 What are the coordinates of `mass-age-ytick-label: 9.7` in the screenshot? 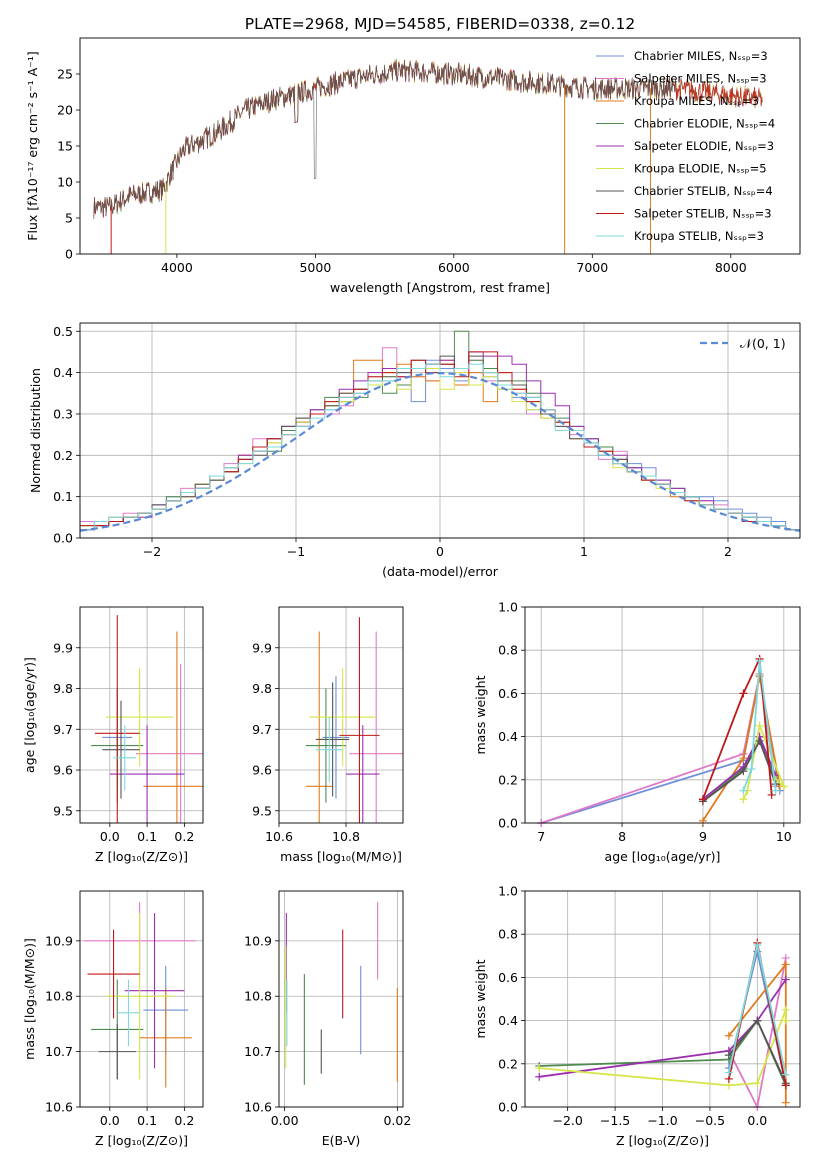 It's located at (262, 729).